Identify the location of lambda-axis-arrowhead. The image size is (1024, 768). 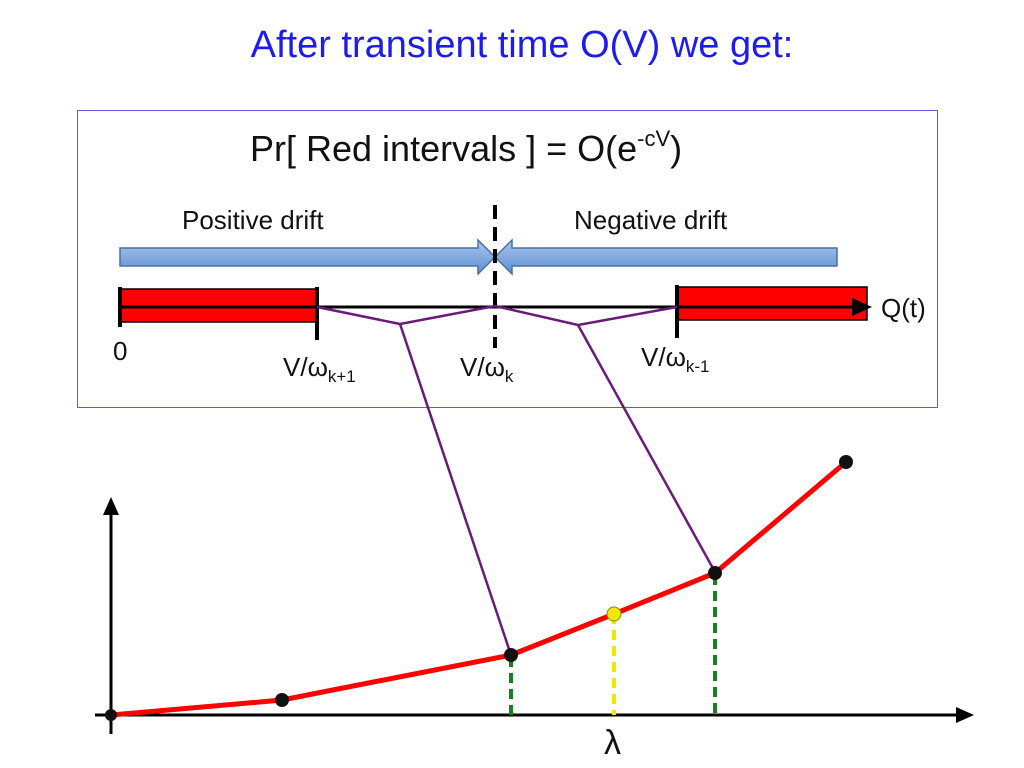
(965, 715).